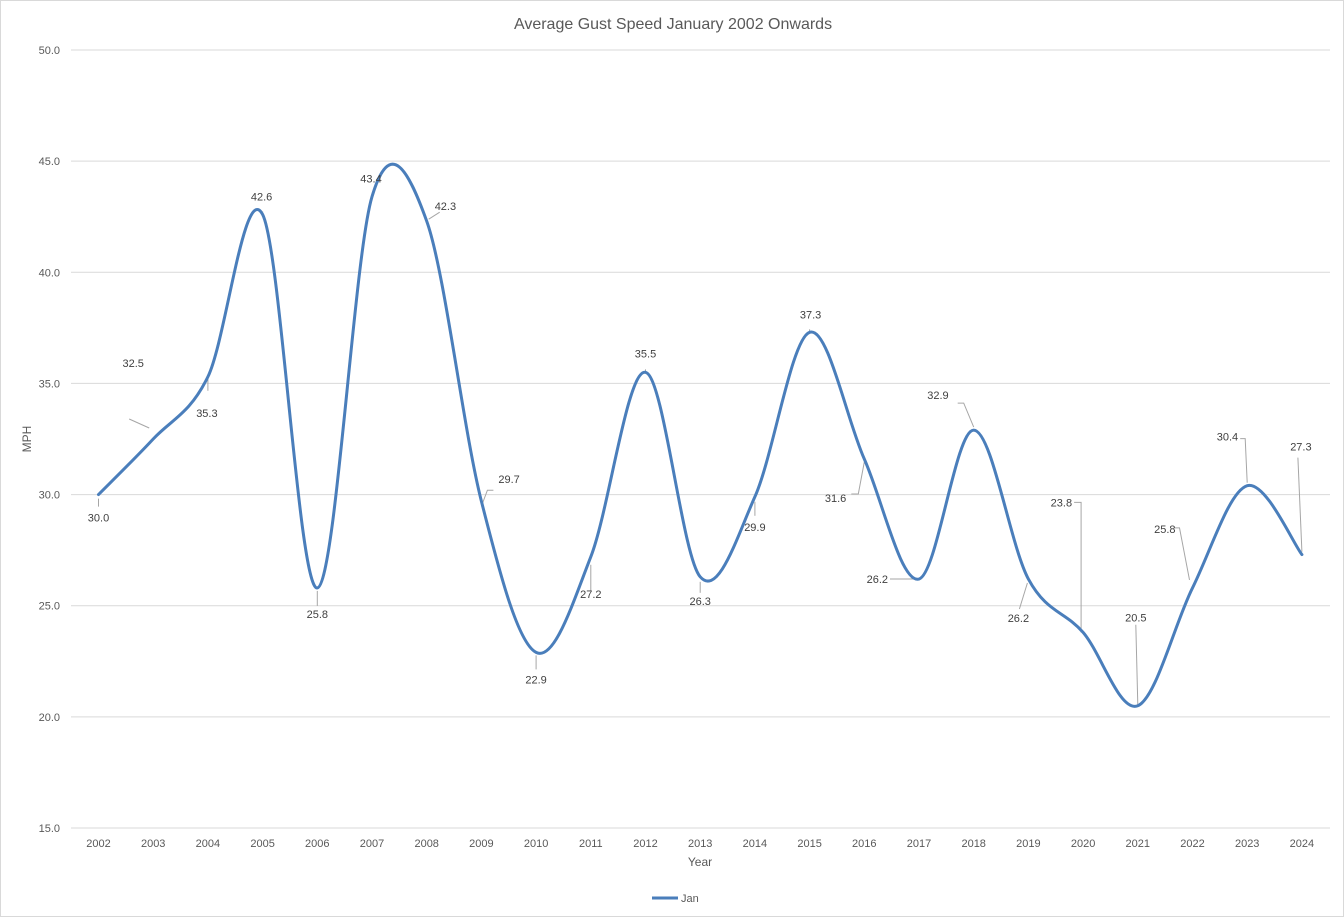 The height and width of the screenshot is (918, 1344). I want to click on data-label-2014: 29.9, so click(754, 528).